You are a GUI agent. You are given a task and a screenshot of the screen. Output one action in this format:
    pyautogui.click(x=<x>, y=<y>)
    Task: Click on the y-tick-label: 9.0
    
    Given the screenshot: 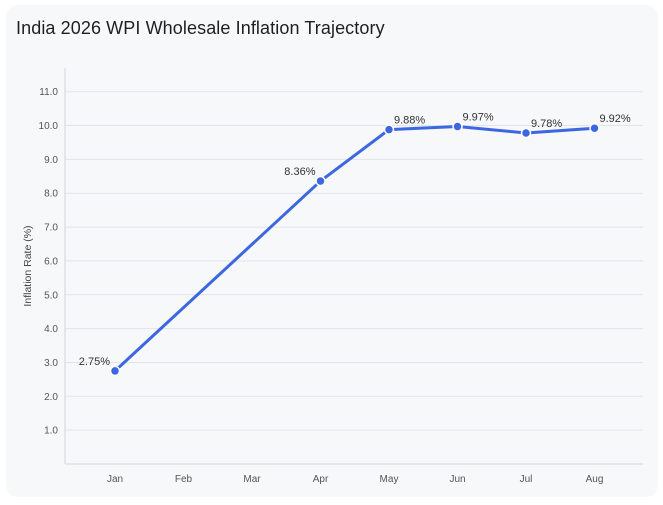 What is the action you would take?
    pyautogui.click(x=51, y=160)
    